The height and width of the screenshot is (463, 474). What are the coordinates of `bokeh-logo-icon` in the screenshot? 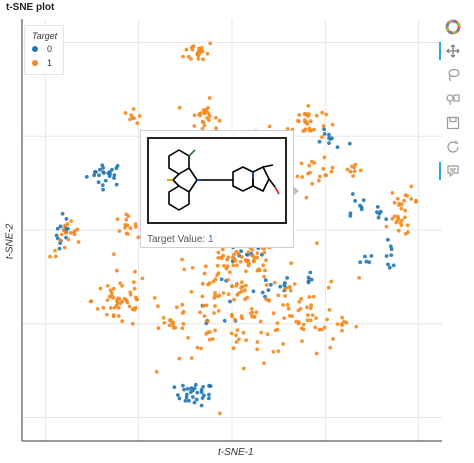 It's located at (453, 27).